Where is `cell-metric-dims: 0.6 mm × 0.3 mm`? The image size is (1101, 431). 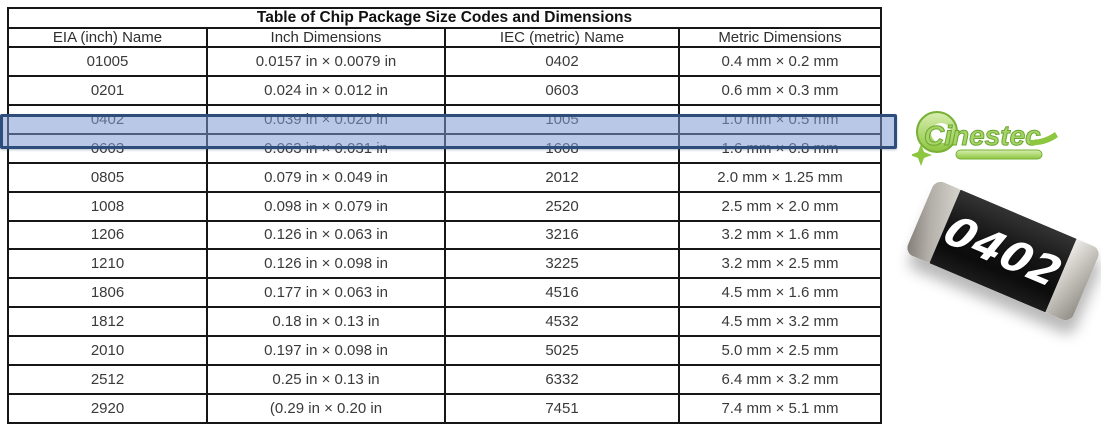 cell-metric-dims: 0.6 mm × 0.3 mm is located at coordinates (780, 90).